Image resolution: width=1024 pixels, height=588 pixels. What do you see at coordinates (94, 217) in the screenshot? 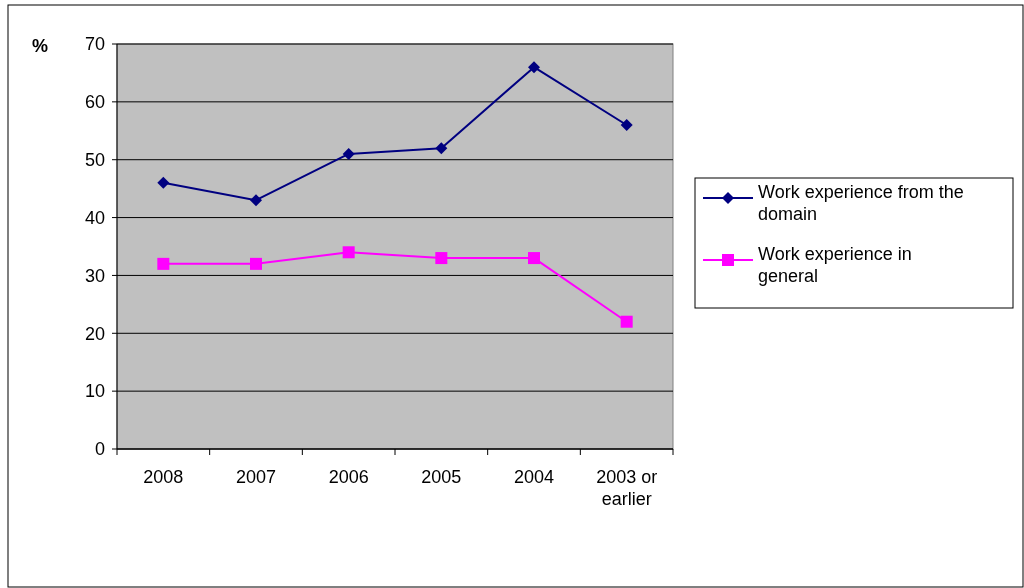
I see `y-tick-label: 40` at bounding box center [94, 217].